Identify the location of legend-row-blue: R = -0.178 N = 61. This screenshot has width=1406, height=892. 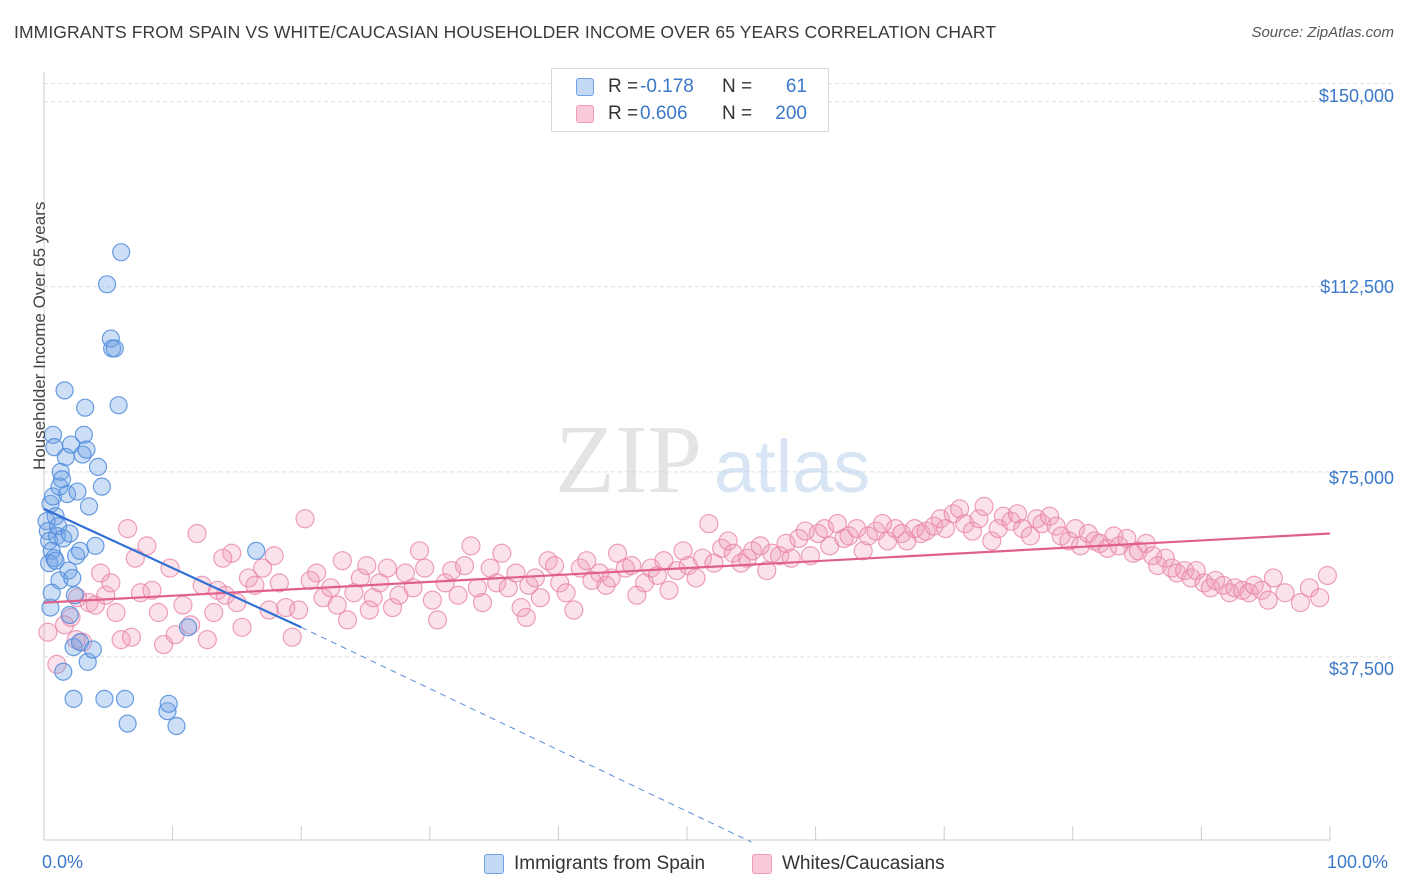
(691, 87).